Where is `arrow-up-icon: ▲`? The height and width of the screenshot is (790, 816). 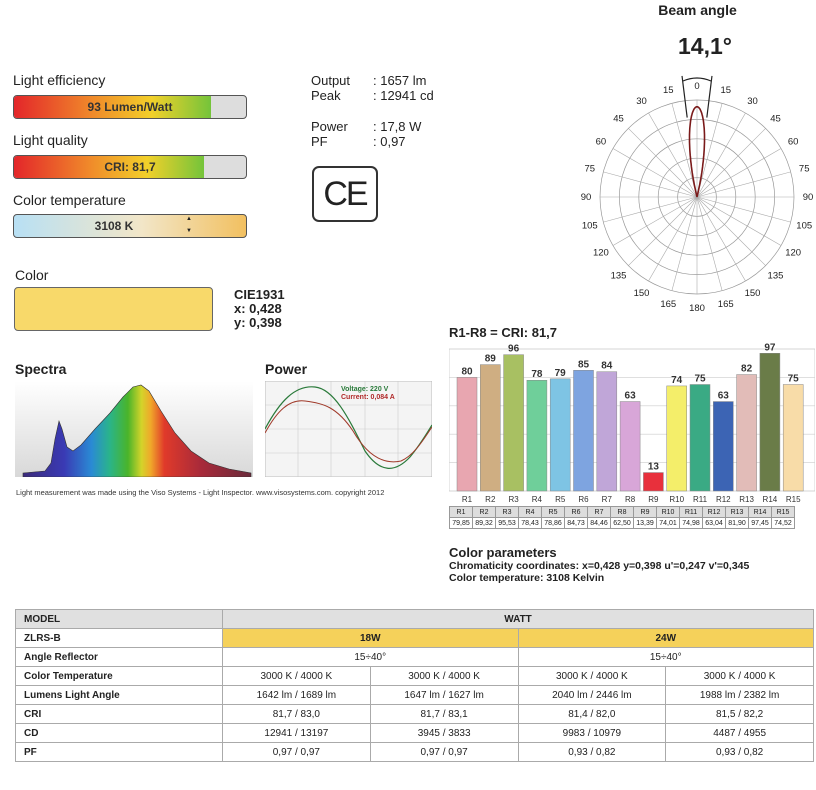 arrow-up-icon: ▲ is located at coordinates (189, 219).